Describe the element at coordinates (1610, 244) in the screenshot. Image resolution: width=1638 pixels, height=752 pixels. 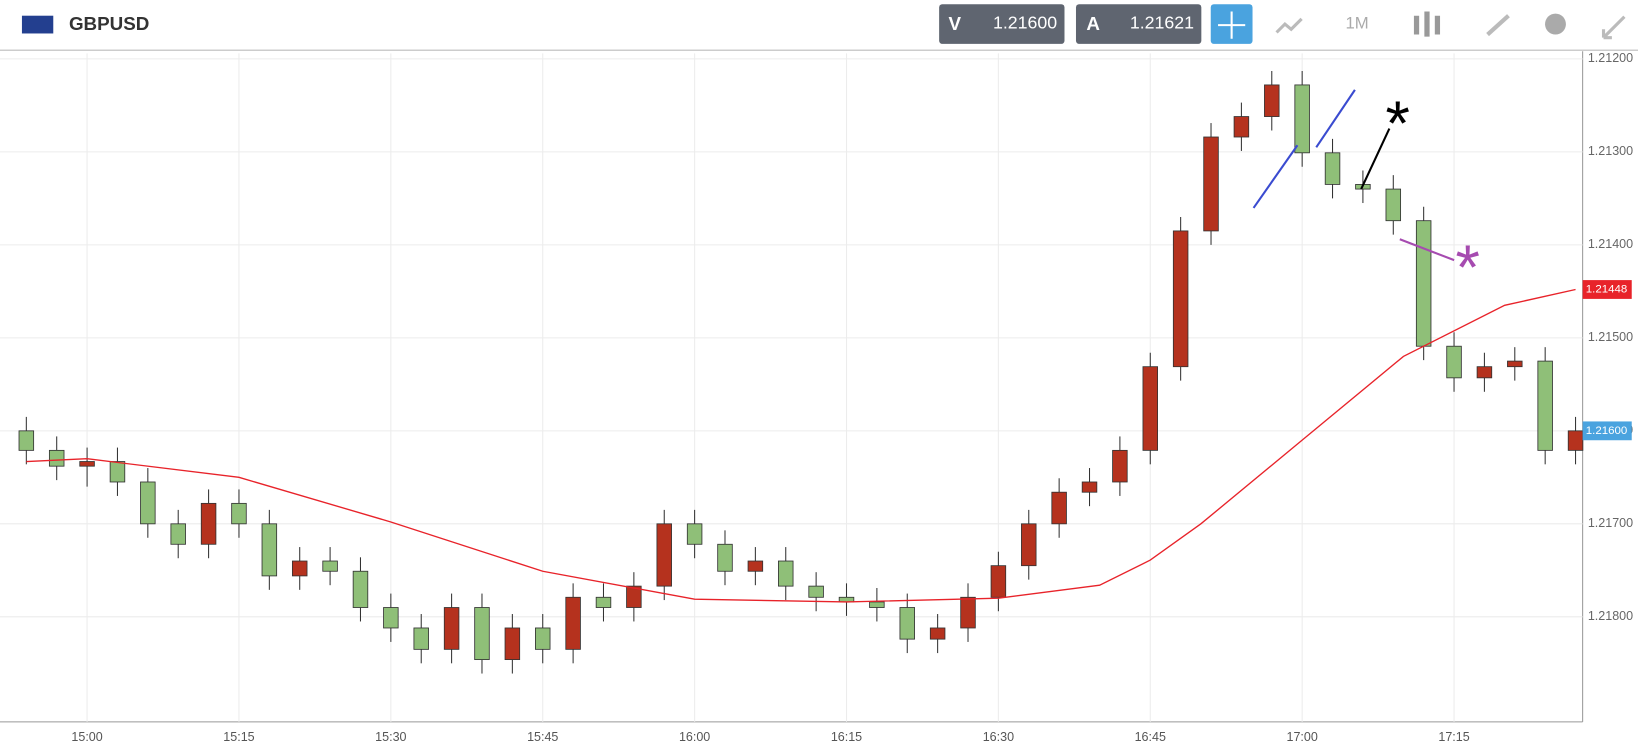
I see `y-tick-label: 1.21400` at that location.